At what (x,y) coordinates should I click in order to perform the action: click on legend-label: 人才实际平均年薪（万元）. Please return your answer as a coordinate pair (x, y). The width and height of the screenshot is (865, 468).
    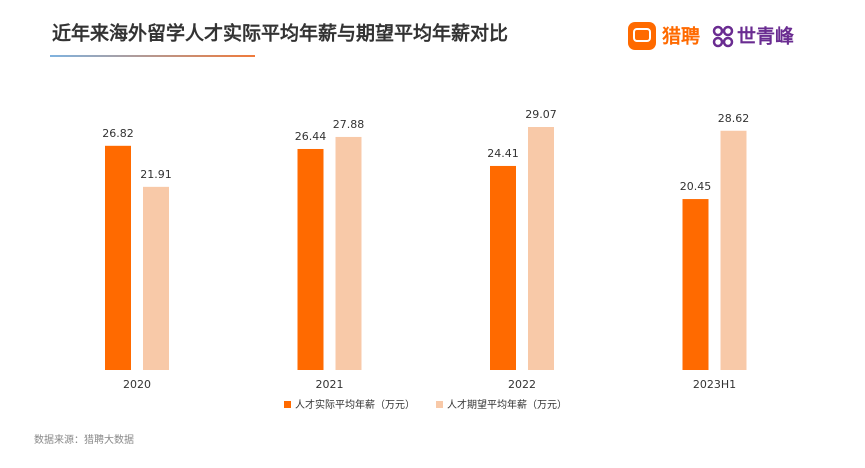
    Looking at the image, I should click on (355, 404).